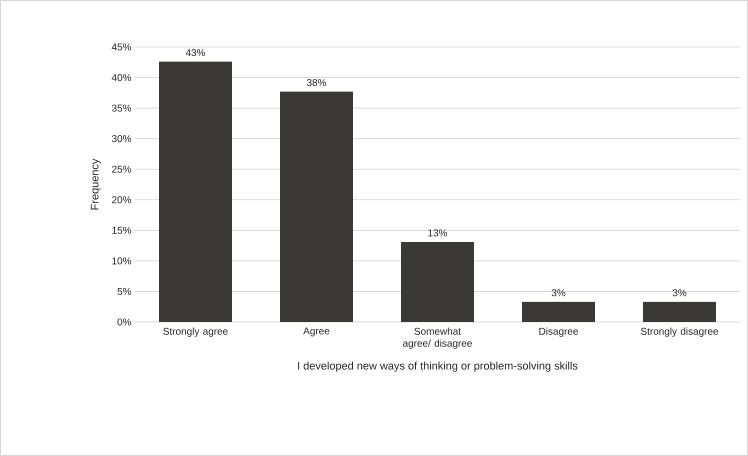 Image resolution: width=748 pixels, height=456 pixels. Describe the element at coordinates (316, 82) in the screenshot. I see `data-label: 38%` at that location.